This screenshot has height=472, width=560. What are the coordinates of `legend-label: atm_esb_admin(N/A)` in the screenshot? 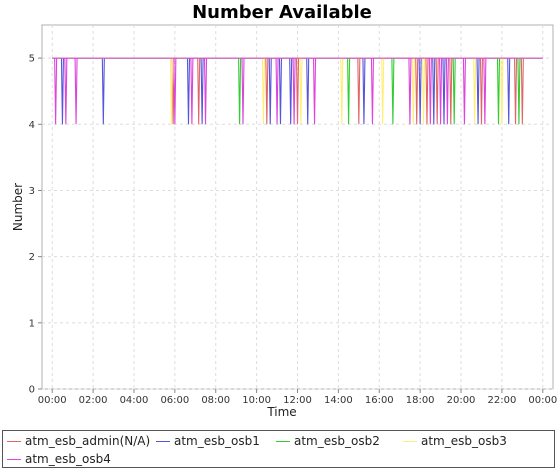 It's located at (88, 441).